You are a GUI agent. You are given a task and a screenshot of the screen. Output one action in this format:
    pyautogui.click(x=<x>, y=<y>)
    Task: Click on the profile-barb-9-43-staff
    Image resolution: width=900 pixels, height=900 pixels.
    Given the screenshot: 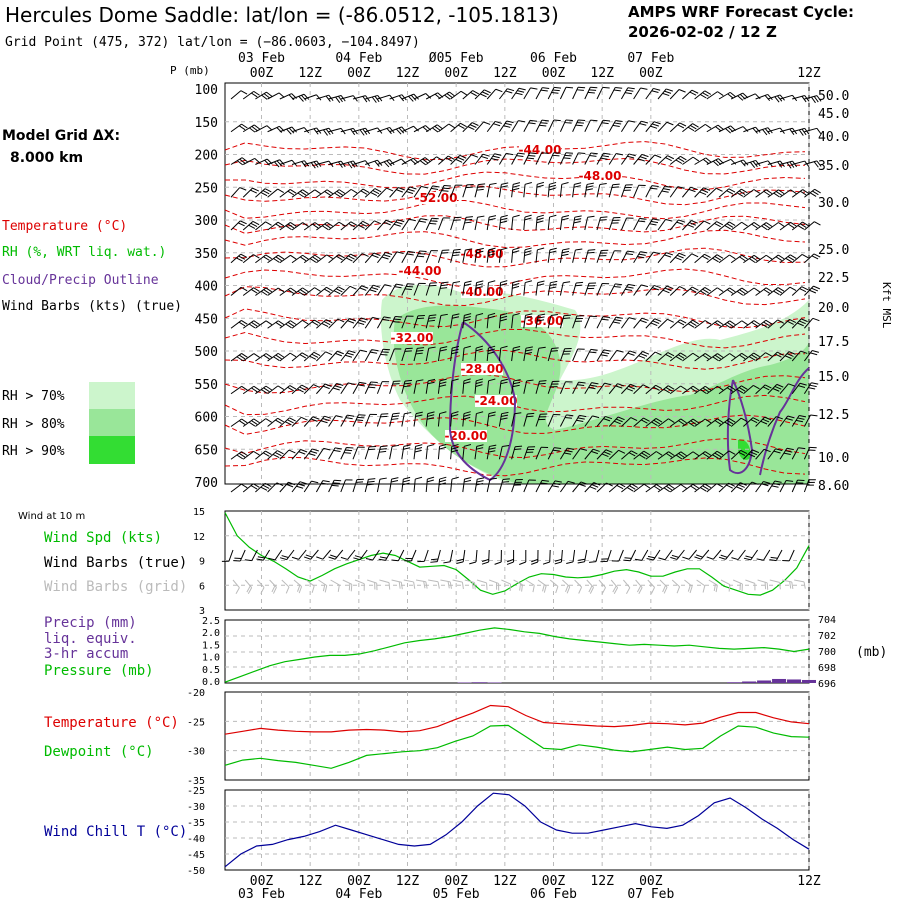 What is the action you would take?
    pyautogui.click(x=760, y=389)
    